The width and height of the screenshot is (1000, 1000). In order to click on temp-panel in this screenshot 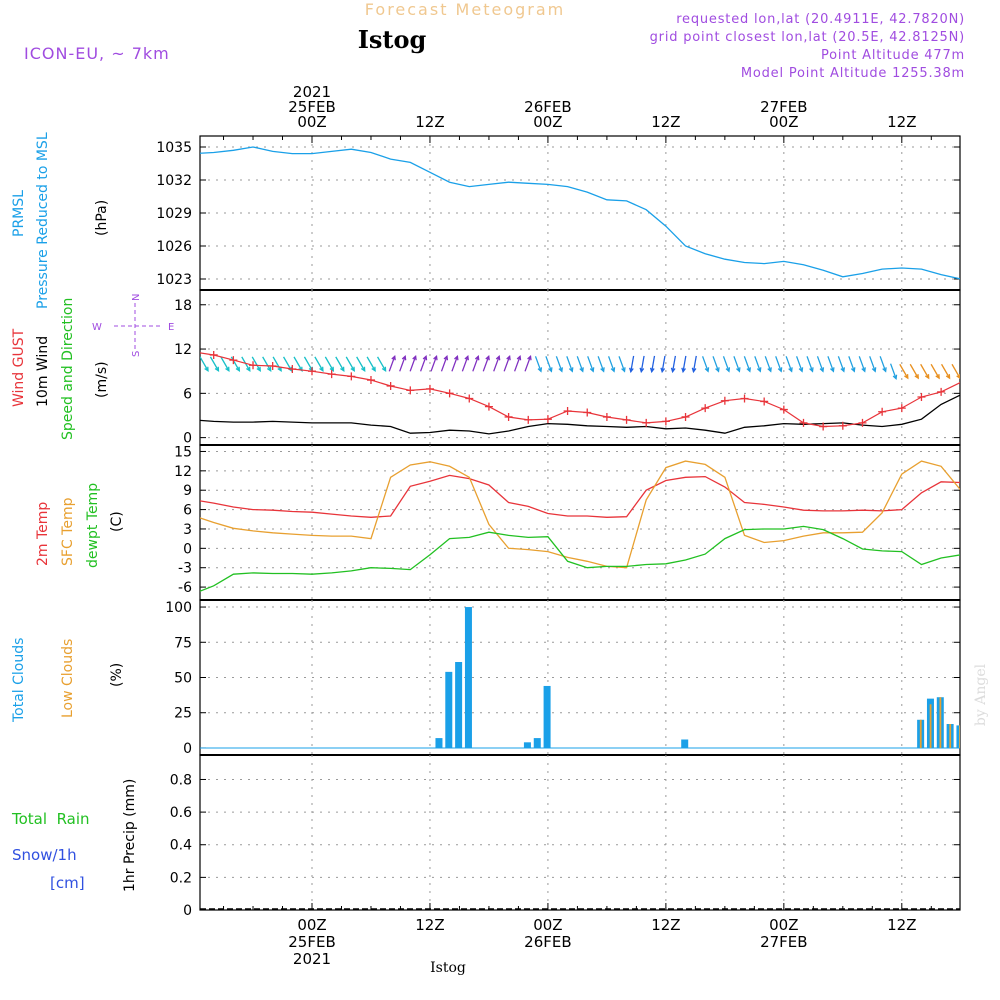, I will do `click(580, 522)`.